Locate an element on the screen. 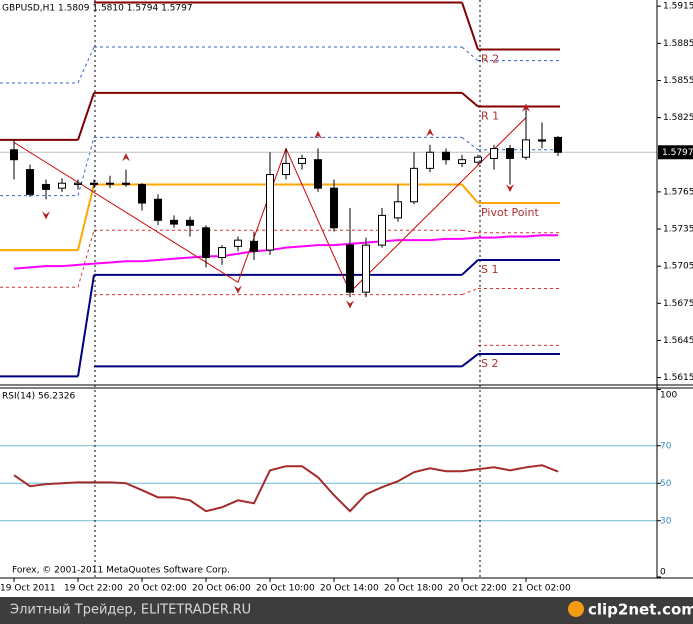 The width and height of the screenshot is (693, 624). y-tick-label: 1.5825 is located at coordinates (678, 118).